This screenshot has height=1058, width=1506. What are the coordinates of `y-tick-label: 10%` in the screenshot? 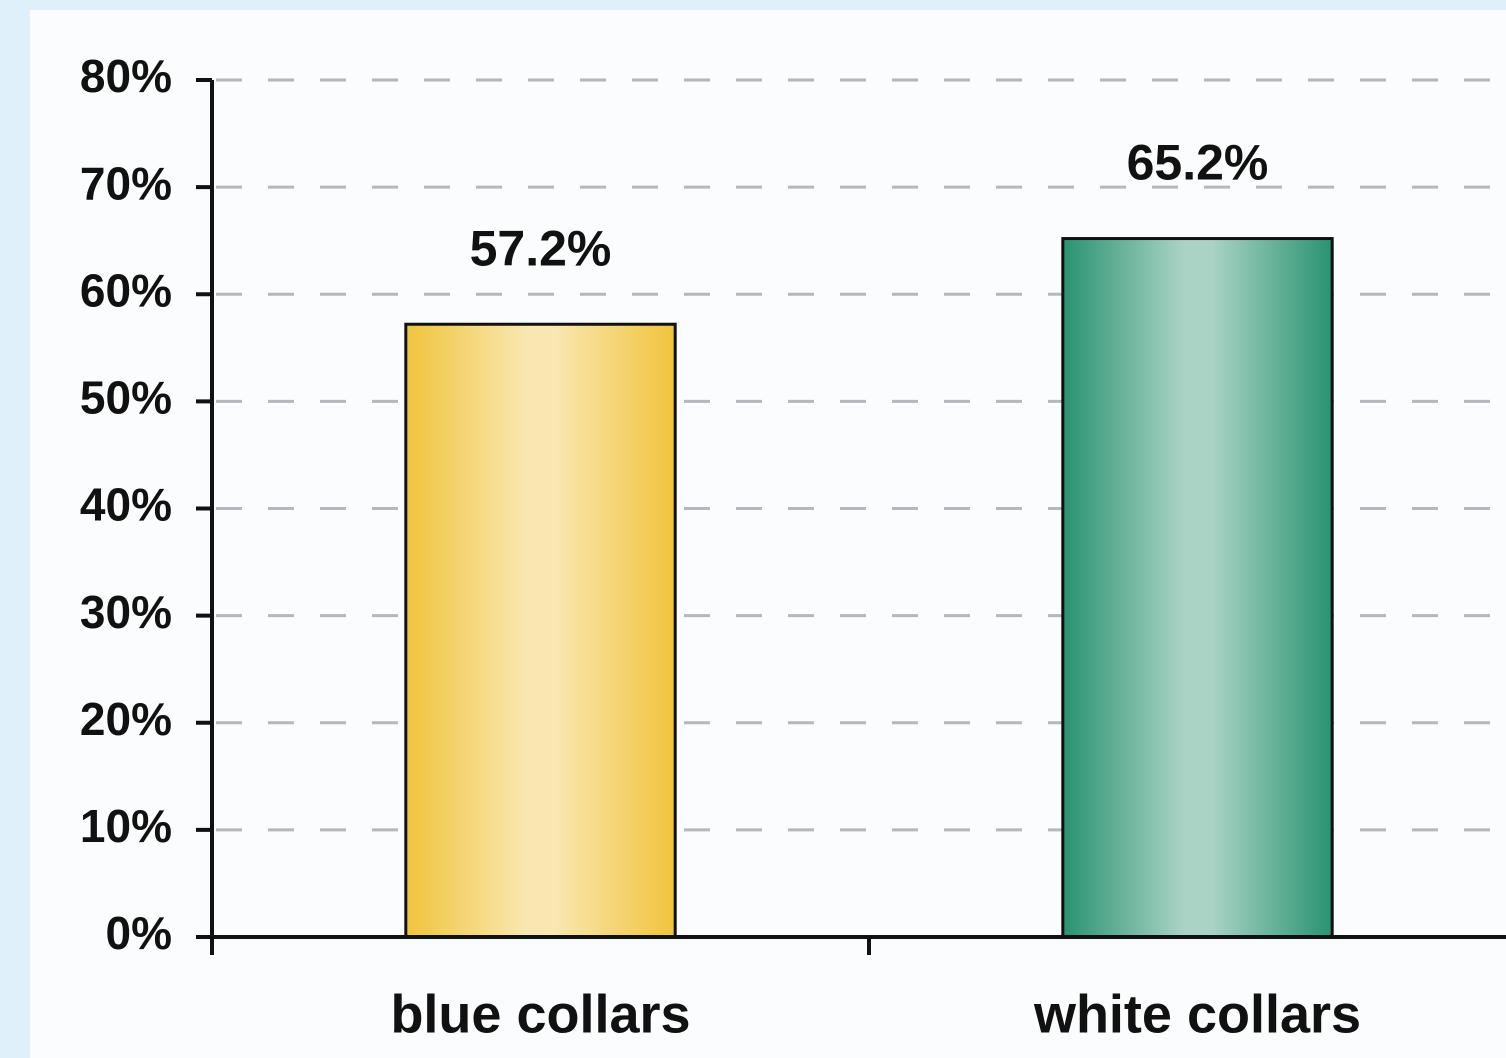 It's located at (126, 826).